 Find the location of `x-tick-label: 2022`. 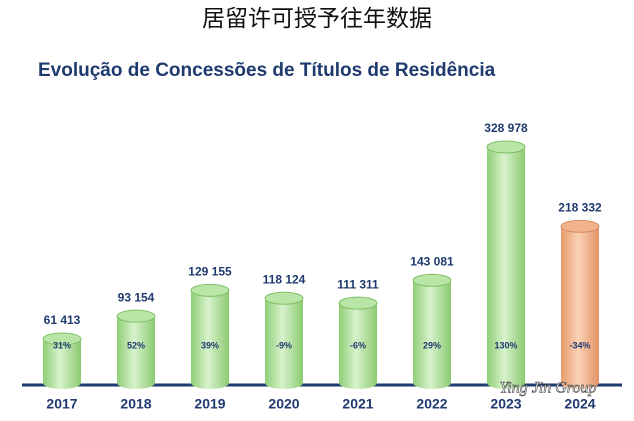

x-tick-label: 2022 is located at coordinates (431, 404).